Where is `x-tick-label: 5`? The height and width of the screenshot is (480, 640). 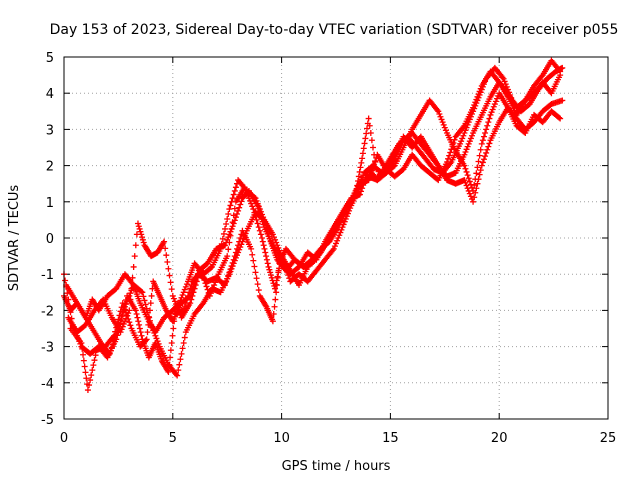 x-tick-label: 5 is located at coordinates (173, 438).